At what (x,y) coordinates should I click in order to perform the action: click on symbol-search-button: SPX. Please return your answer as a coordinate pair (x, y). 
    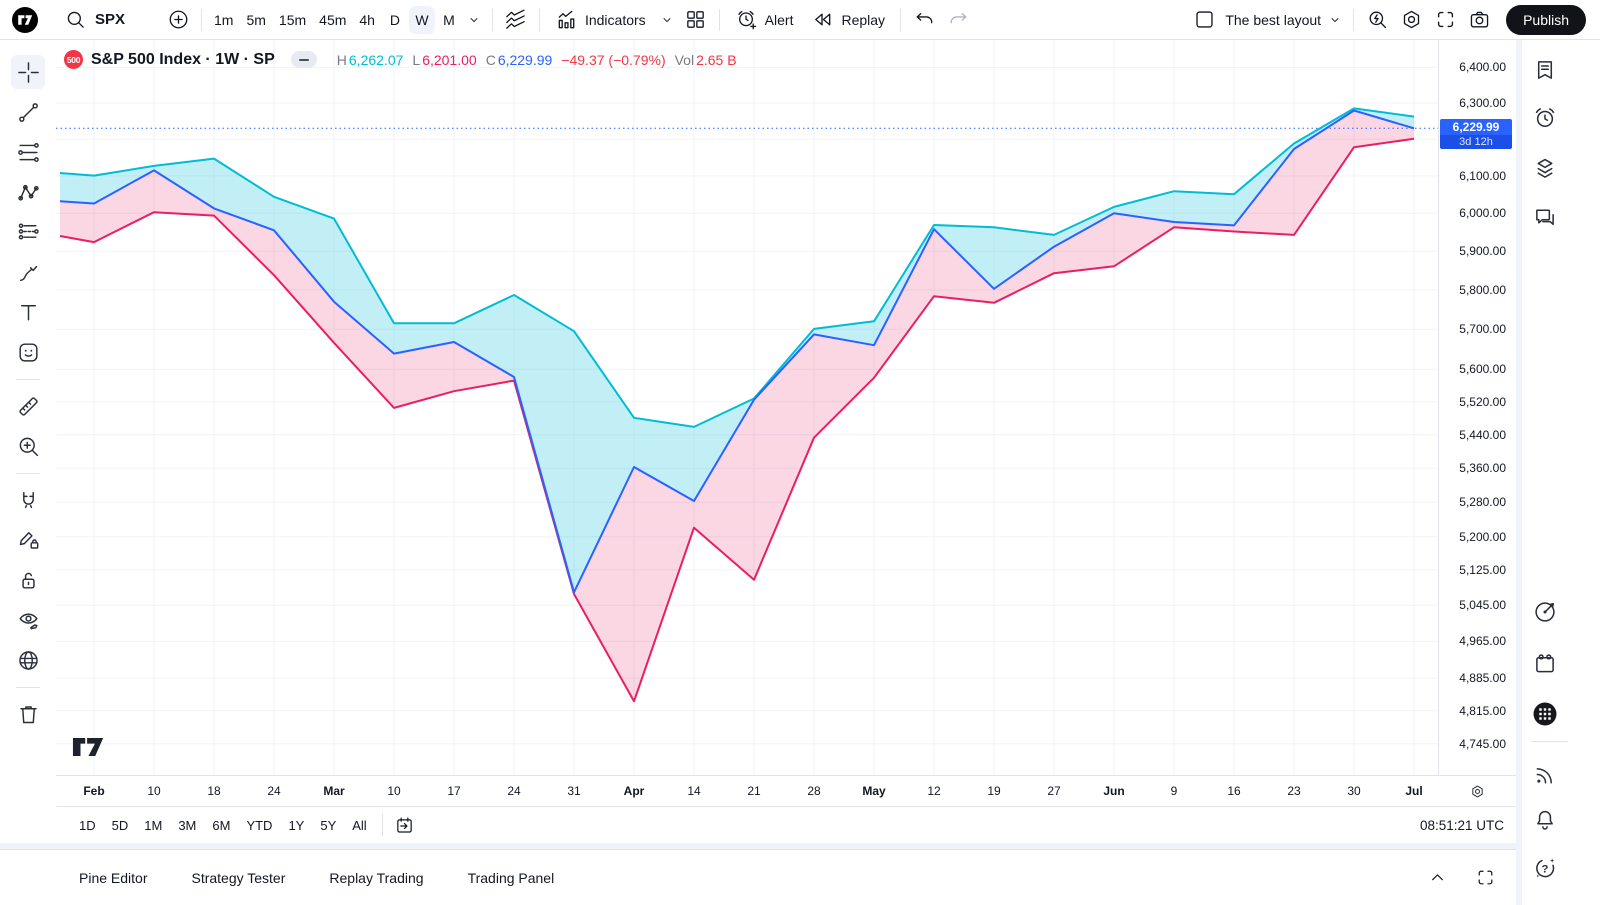
    Looking at the image, I should click on (94, 20).